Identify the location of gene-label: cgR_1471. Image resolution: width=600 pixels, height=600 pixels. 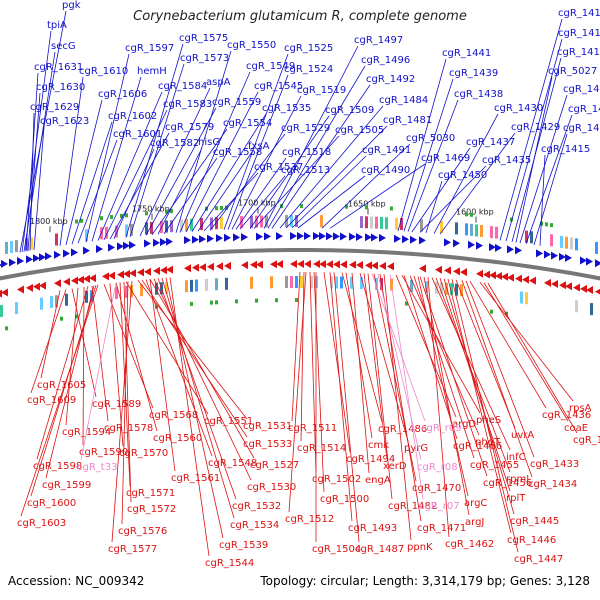
(441, 528).